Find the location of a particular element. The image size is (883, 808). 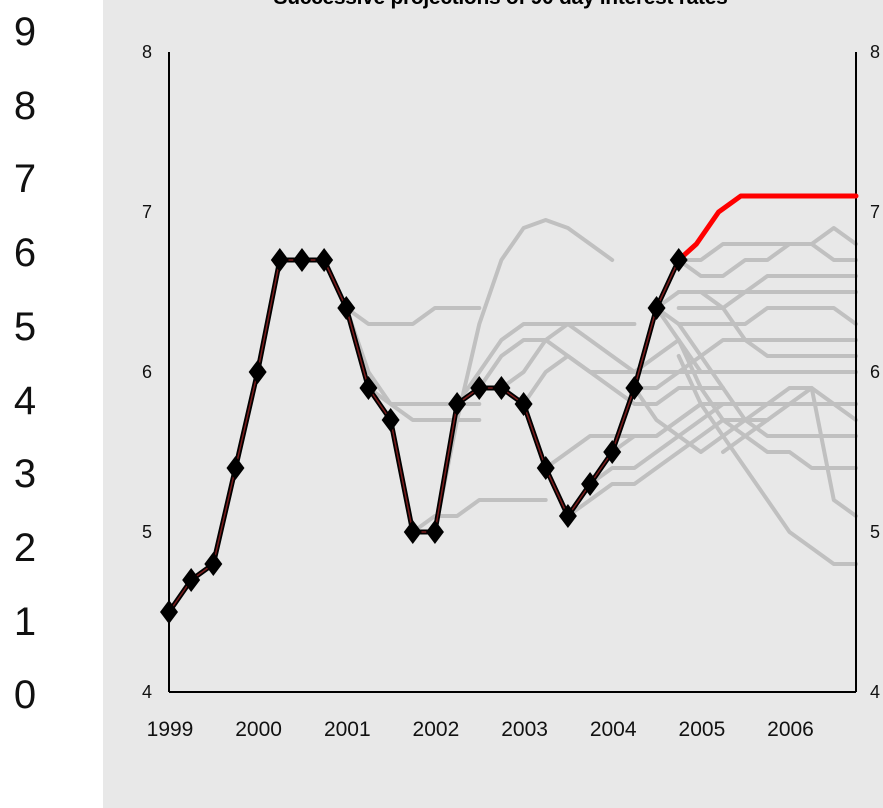

outer-axis-tick: 8 is located at coordinates (25, 106).